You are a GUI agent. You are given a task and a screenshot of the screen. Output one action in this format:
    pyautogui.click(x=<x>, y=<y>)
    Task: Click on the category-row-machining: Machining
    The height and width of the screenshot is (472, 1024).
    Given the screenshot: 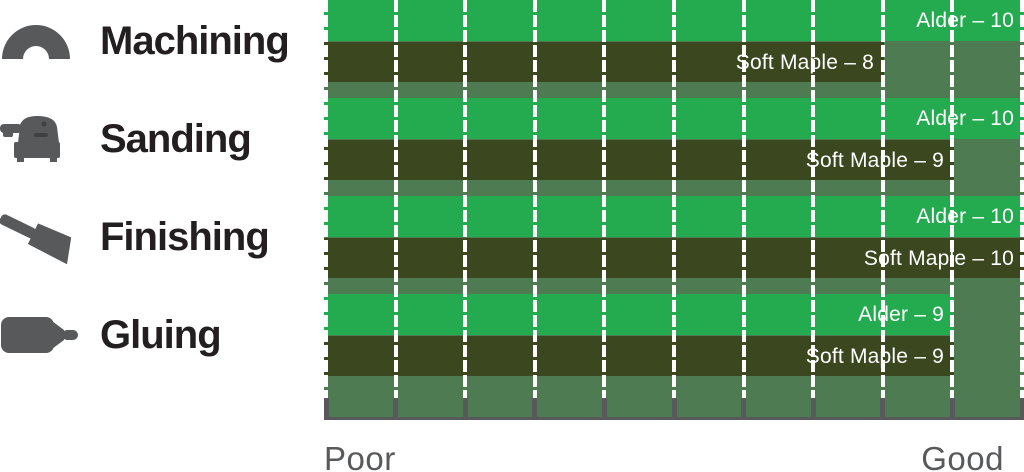 What is the action you would take?
    pyautogui.click(x=162, y=41)
    